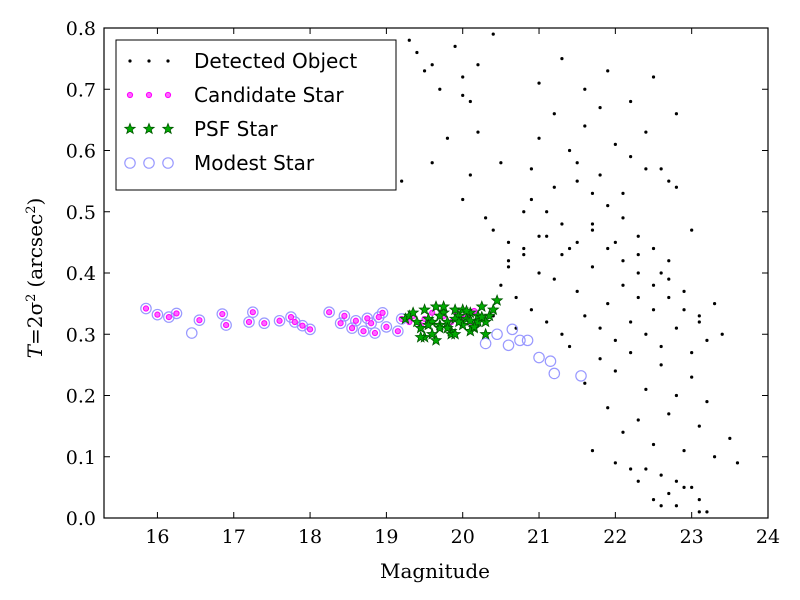 The height and width of the screenshot is (600, 800). I want to click on legend-entry-candidate-star: Candidate Star, so click(235, 95).